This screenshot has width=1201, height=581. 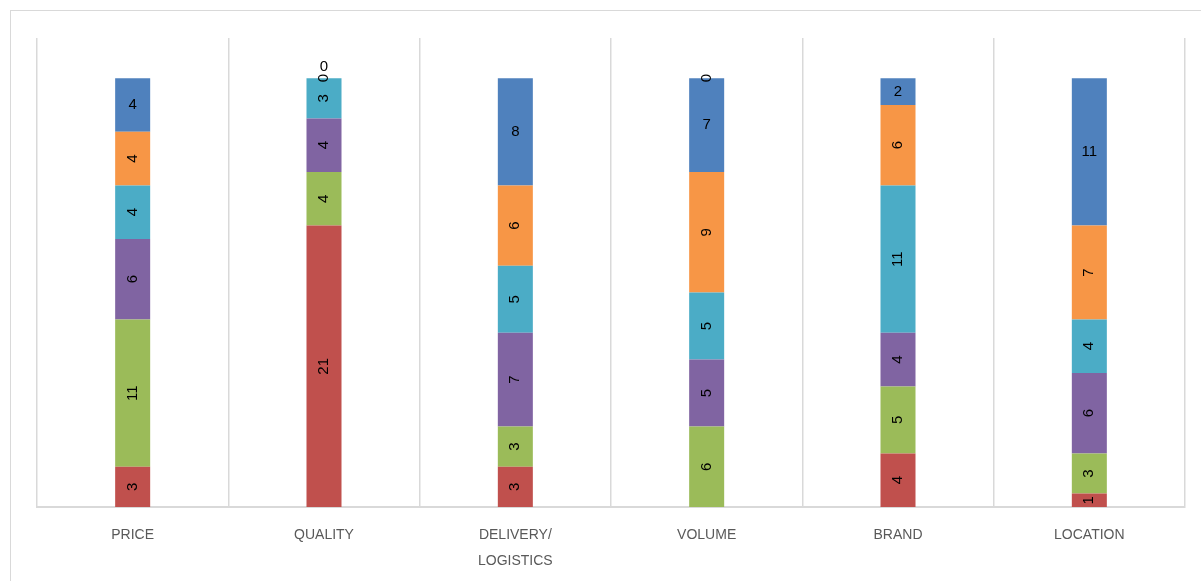 I want to click on x-tick-label: VOLUME, so click(x=707, y=534).